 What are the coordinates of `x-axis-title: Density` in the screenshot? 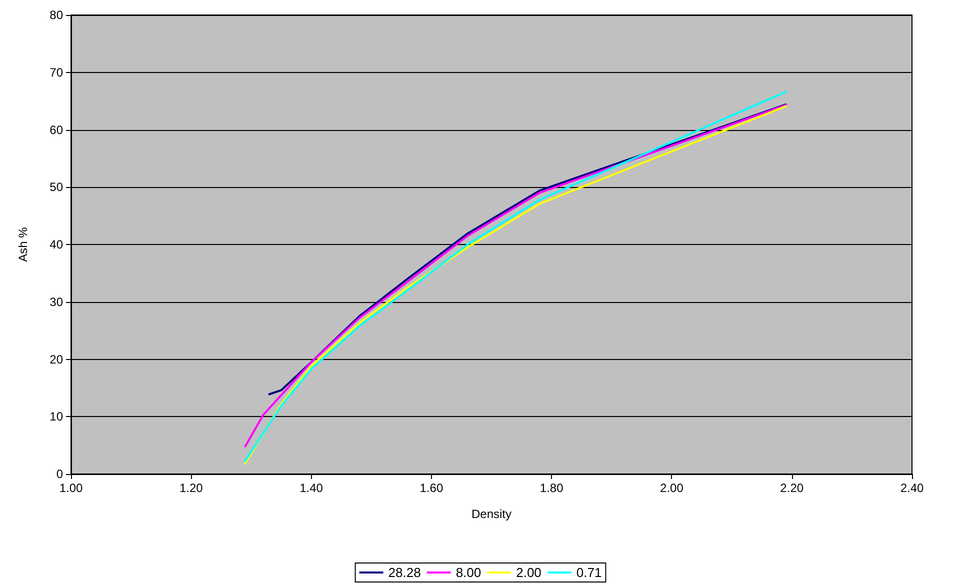 It's located at (491, 514).